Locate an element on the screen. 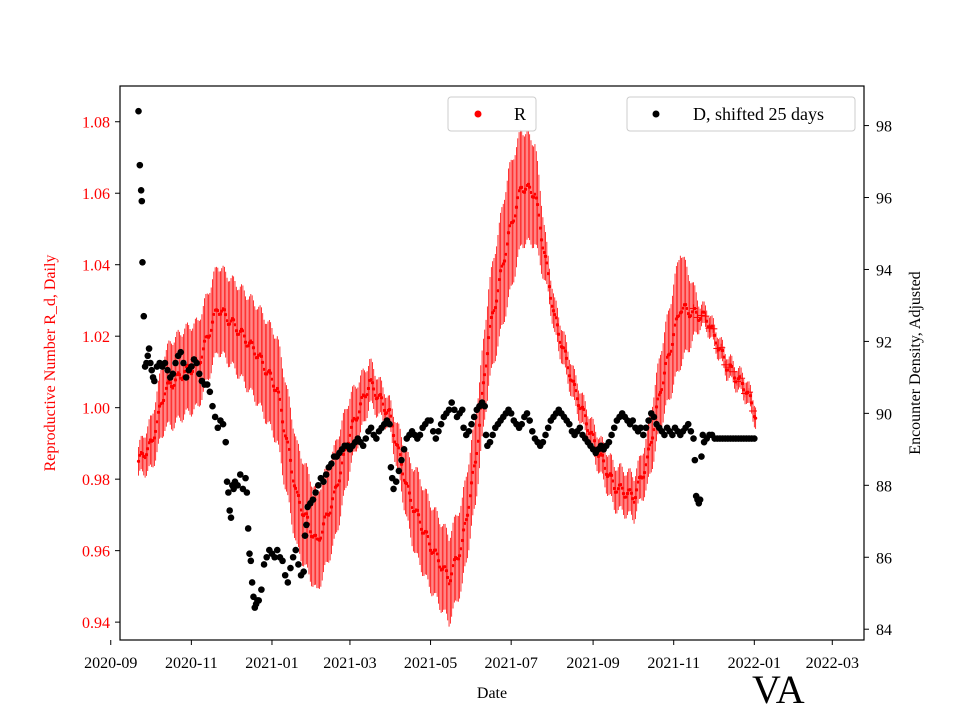 Image resolution: width=960 pixels, height=720 pixels. legend-d: D, shifted 25 days is located at coordinates (741, 114).